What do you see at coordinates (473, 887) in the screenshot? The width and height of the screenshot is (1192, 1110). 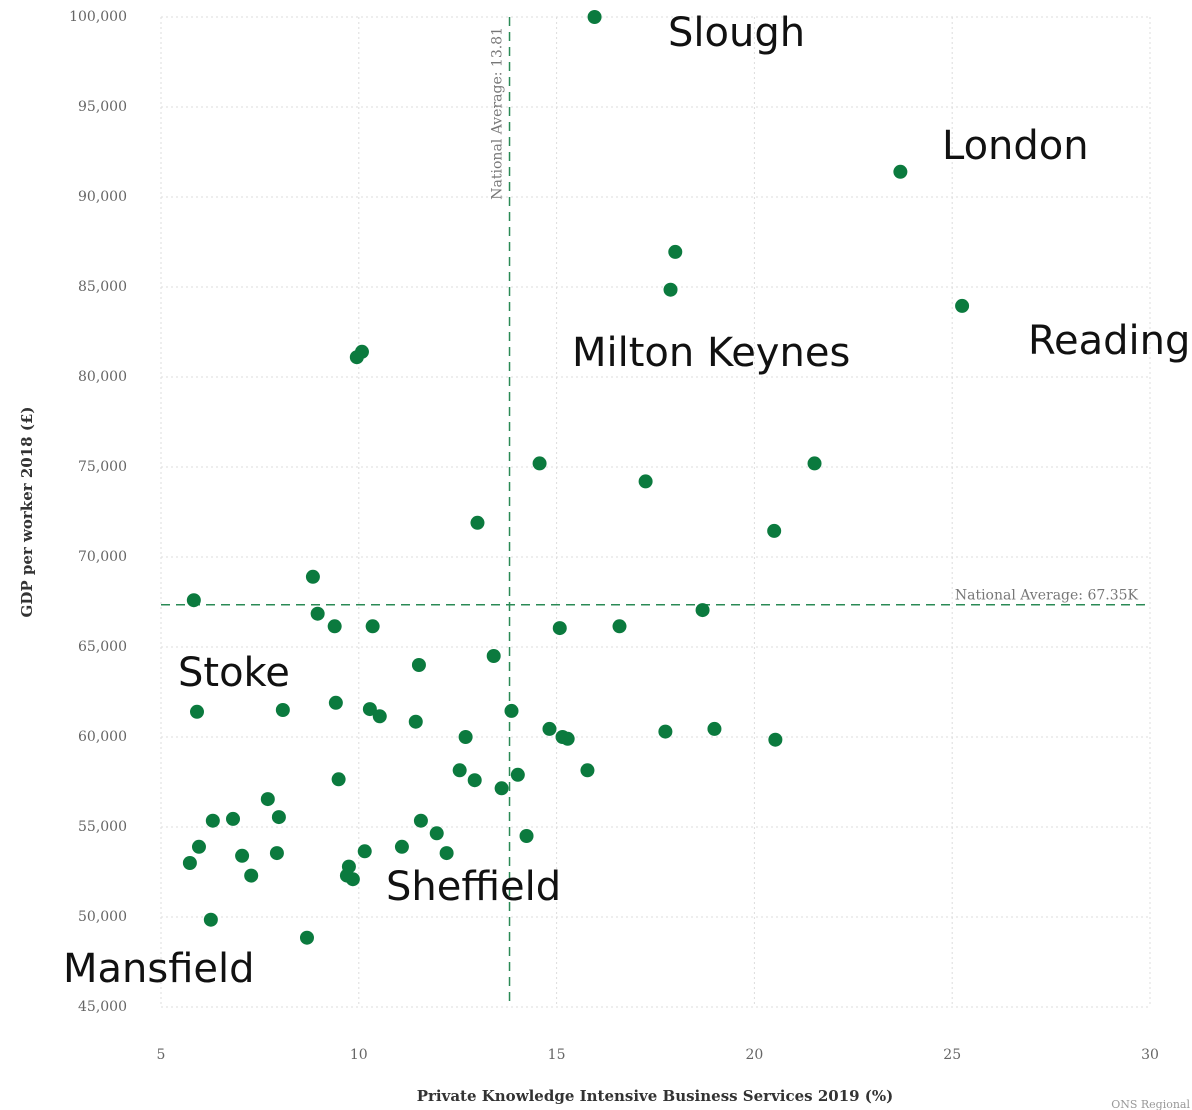 I see `annotation: Sheffield` at bounding box center [473, 887].